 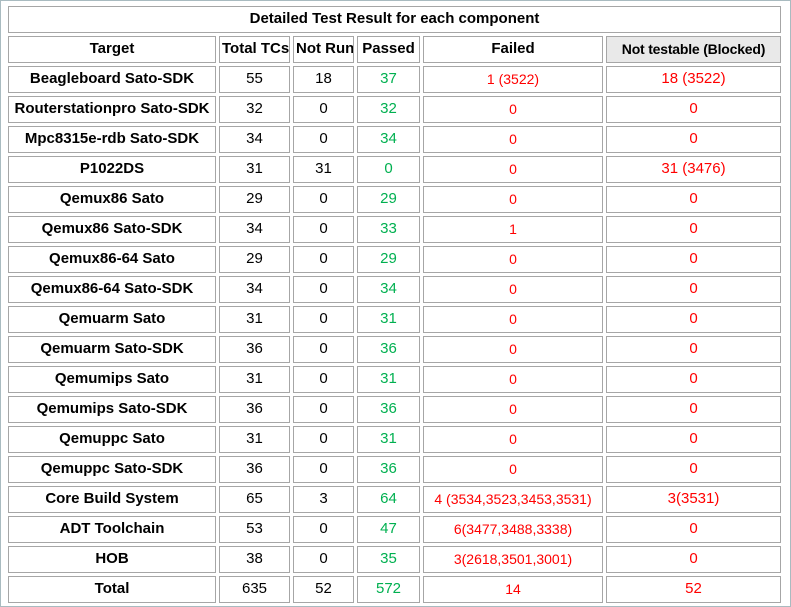 What do you see at coordinates (112, 439) in the screenshot?
I see `target-cell: Qemuppc Sato` at bounding box center [112, 439].